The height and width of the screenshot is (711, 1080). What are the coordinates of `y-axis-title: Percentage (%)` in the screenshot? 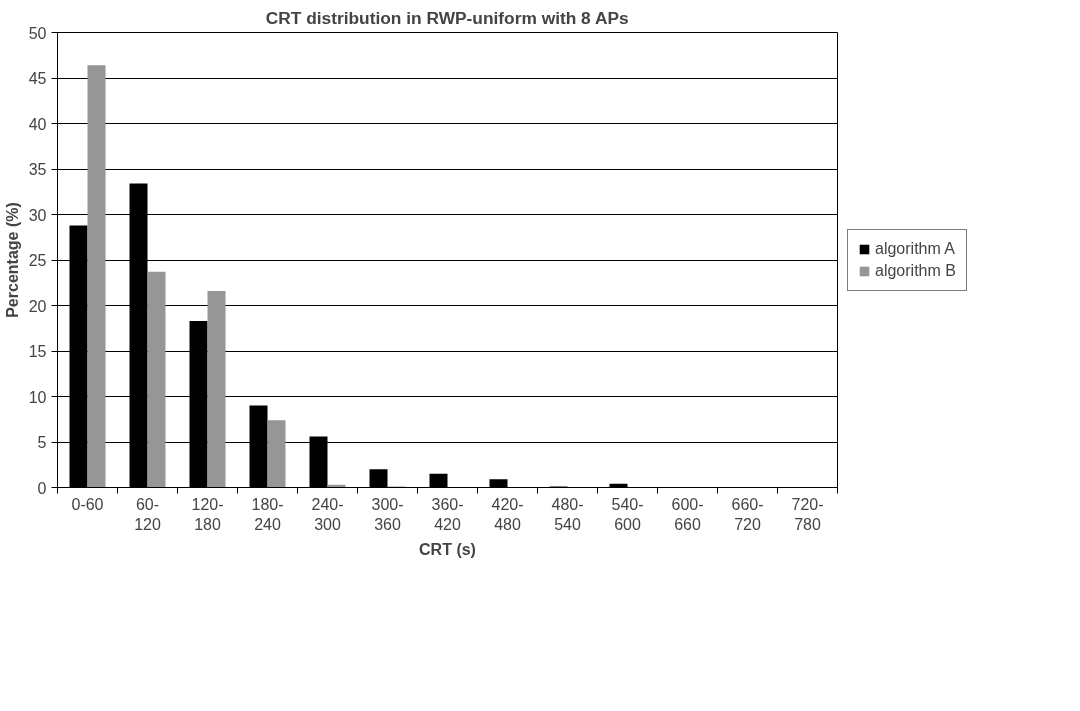 It's located at (12, 260).